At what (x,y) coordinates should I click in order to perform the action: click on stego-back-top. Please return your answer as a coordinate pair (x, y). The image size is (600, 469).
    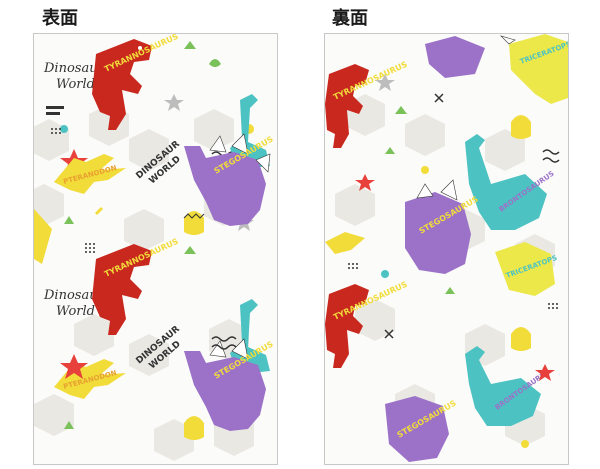
    Looking at the image, I should click on (455, 57).